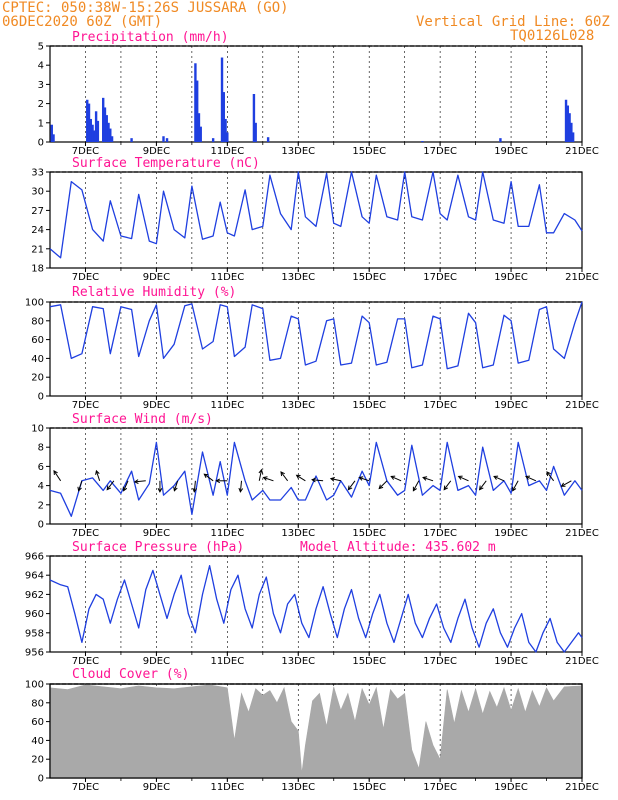 This screenshot has width=618, height=800. I want to click on y-tick-label: 2, so click(41, 104).